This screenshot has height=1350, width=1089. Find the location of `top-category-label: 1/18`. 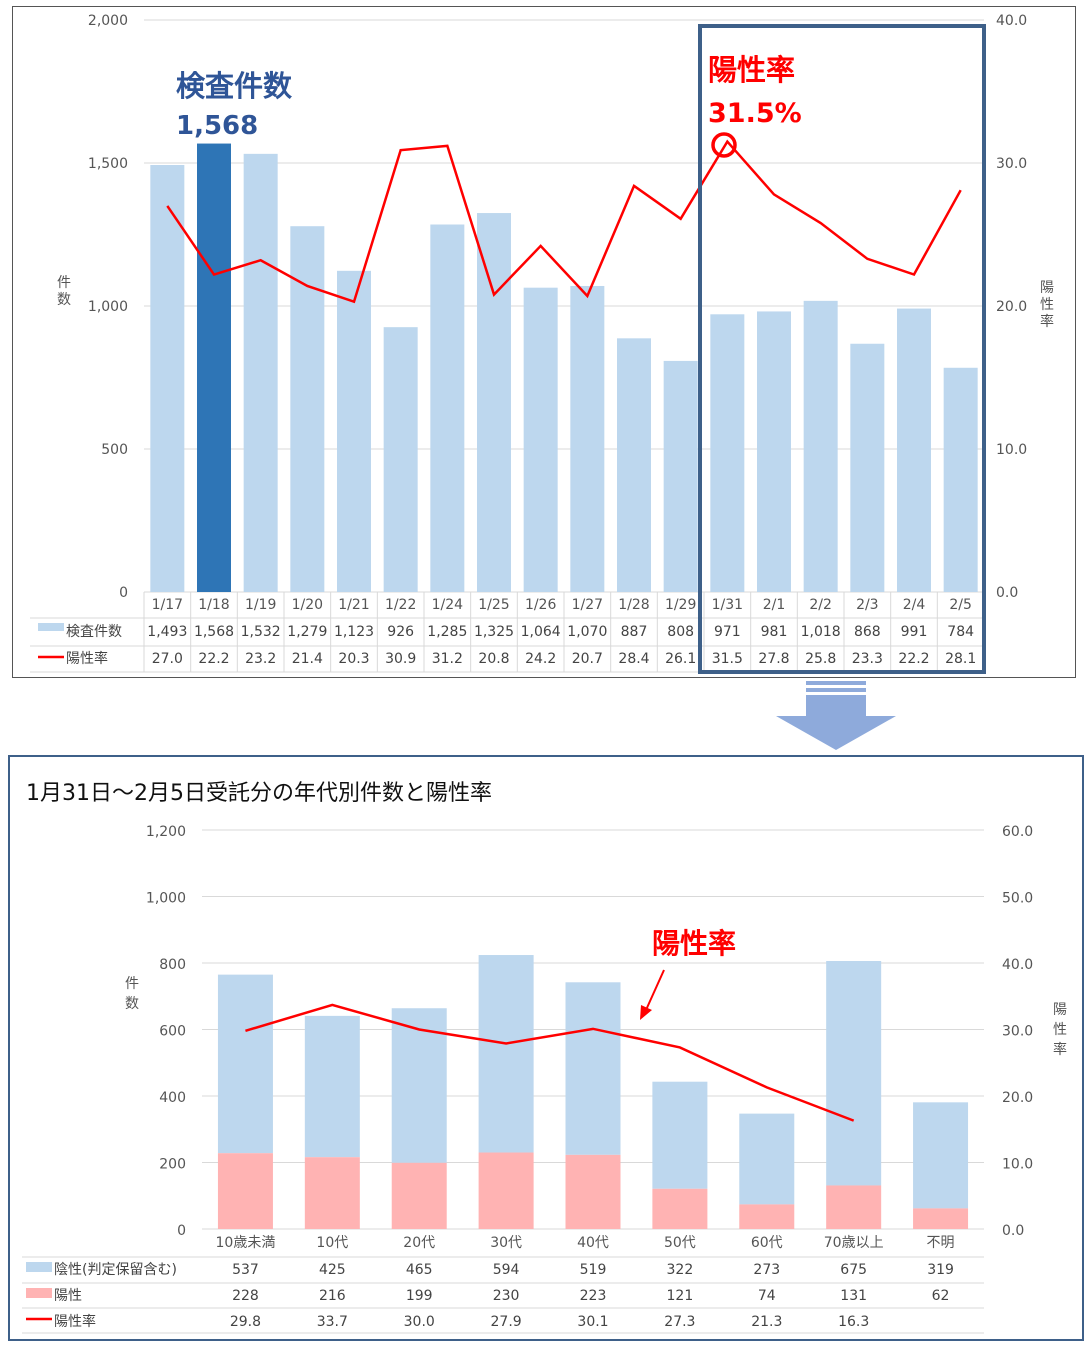

top-category-label: 1/18 is located at coordinates (213, 605).